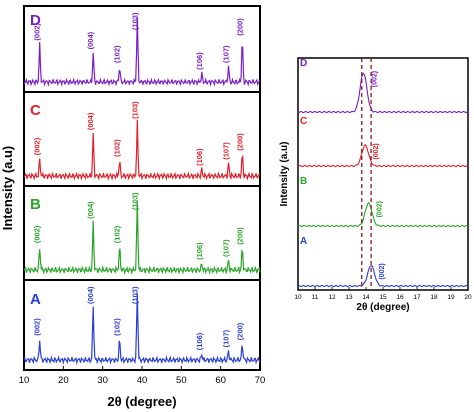 This screenshot has height=412, width=474. I want to click on right-tick-label-10: 20, so click(468, 297).